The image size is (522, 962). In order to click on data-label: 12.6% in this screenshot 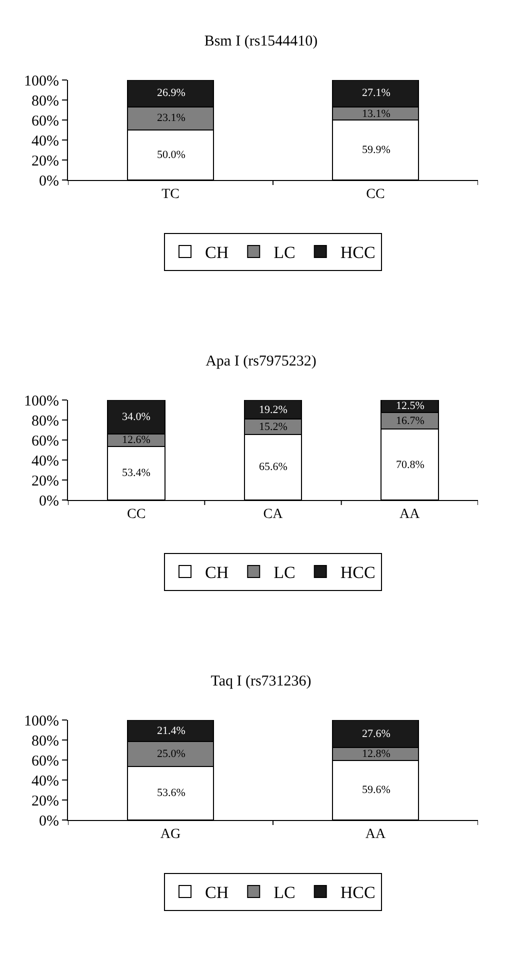, I will do `click(136, 440)`.